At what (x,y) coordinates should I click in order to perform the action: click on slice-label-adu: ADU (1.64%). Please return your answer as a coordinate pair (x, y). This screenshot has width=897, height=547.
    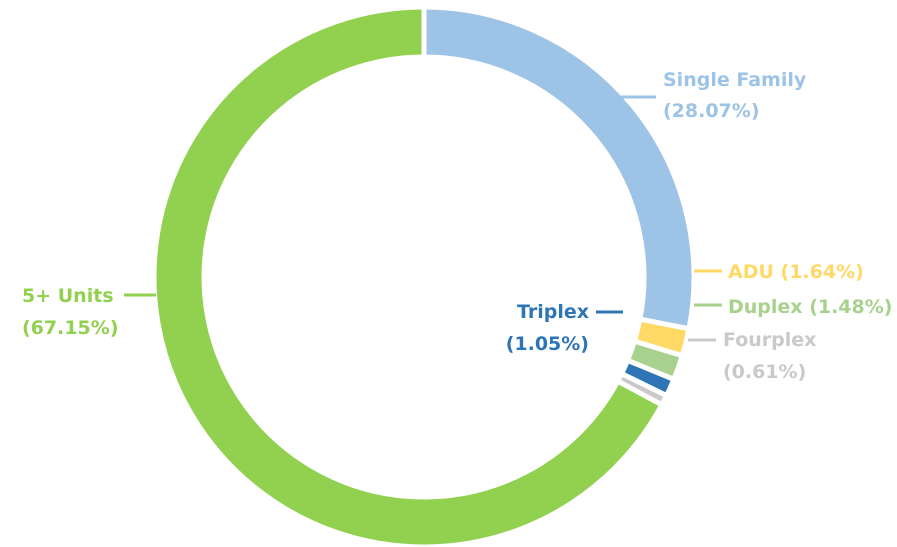
    Looking at the image, I should click on (796, 272).